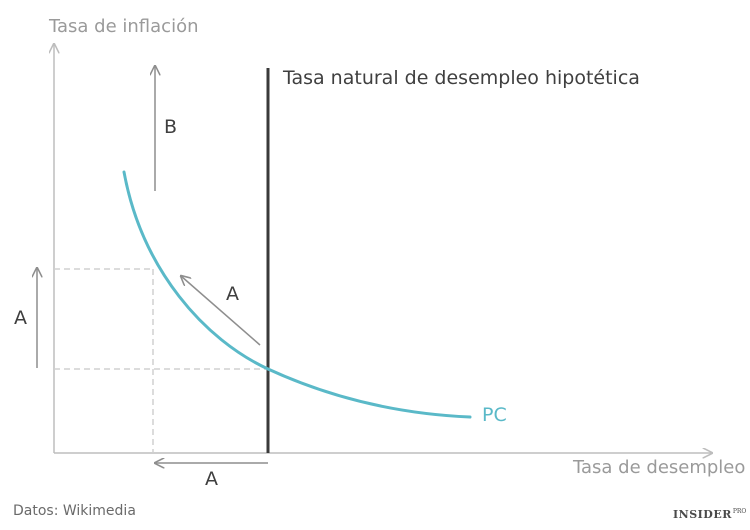 The width and height of the screenshot is (750, 530). What do you see at coordinates (74, 511) in the screenshot?
I see `source-note: Datos: Wikimedia` at bounding box center [74, 511].